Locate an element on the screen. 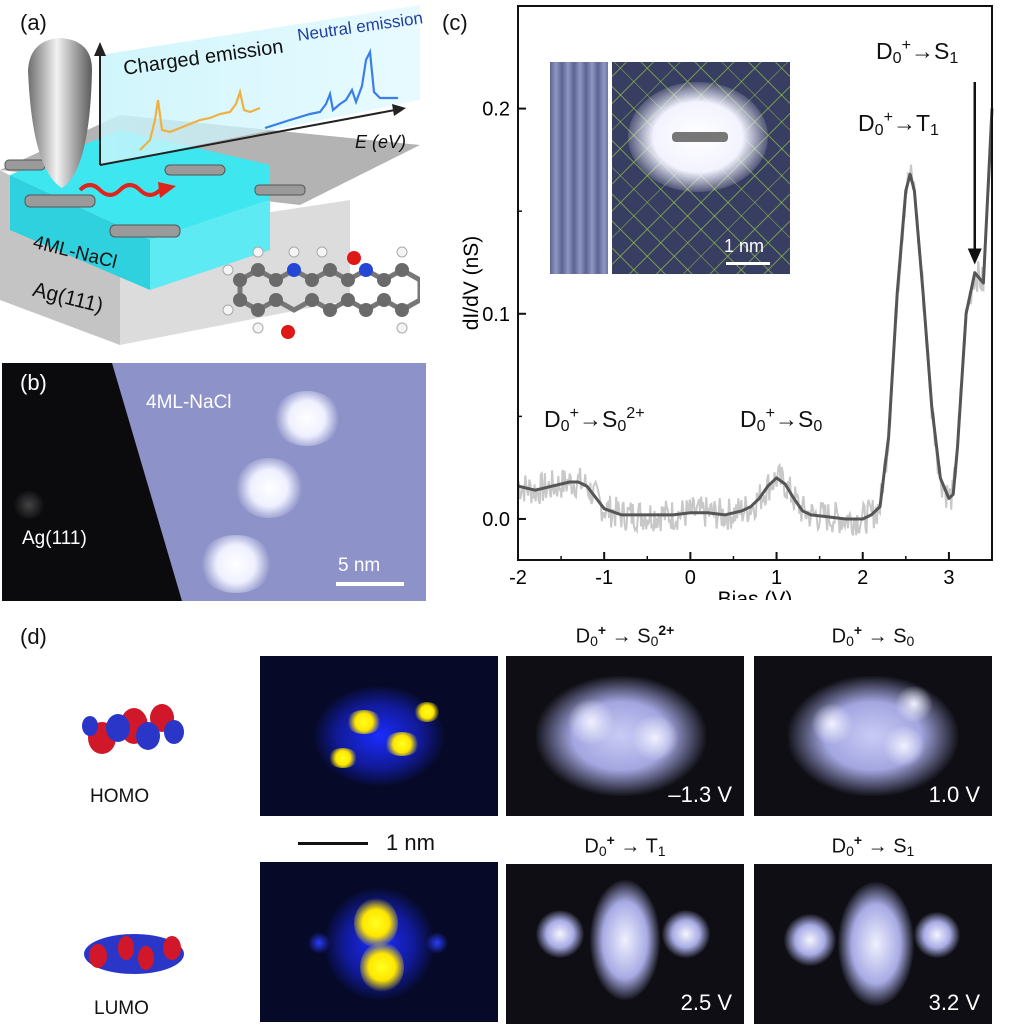  panel-d-scalebar-label: 1 nm is located at coordinates (410, 842).